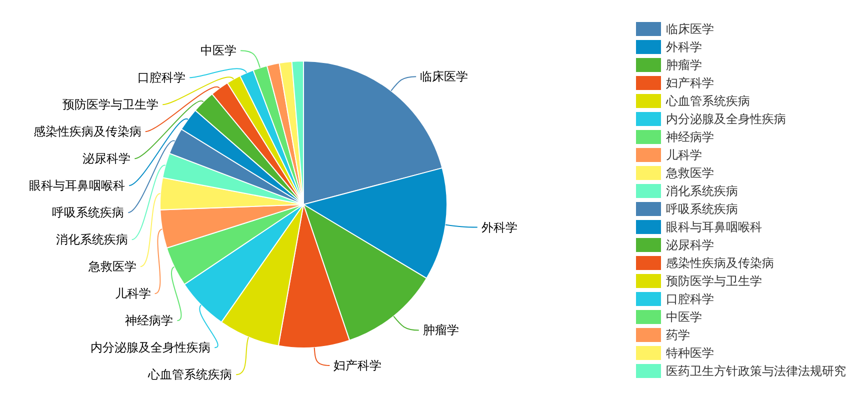 The width and height of the screenshot is (848, 413). Describe the element at coordinates (702, 191) in the screenshot. I see `legend-label: 消化系统疾病` at that location.